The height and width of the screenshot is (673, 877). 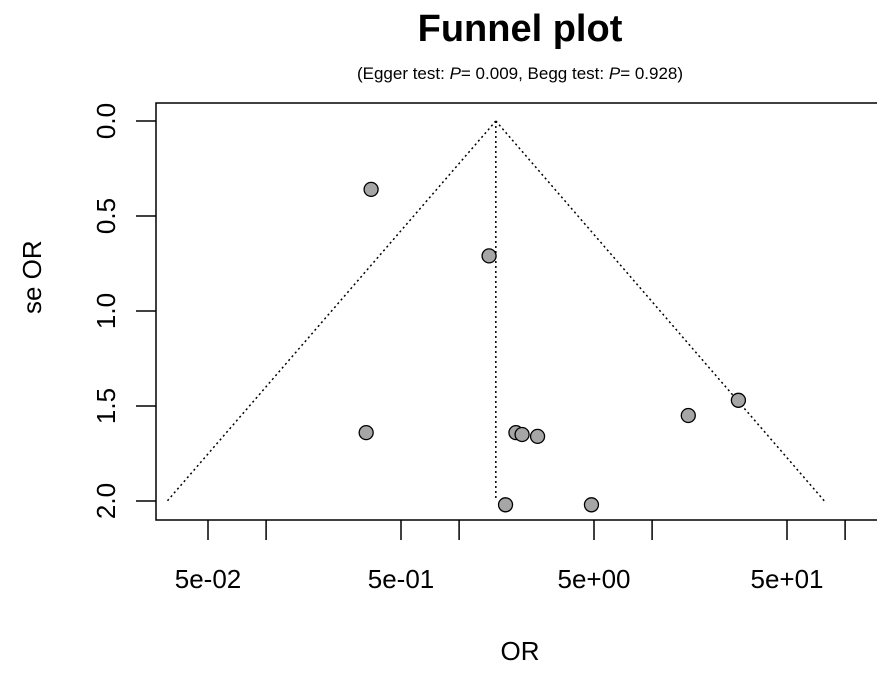 What do you see at coordinates (563, 73) in the screenshot?
I see `subtitle-middle: , Begg test:` at bounding box center [563, 73].